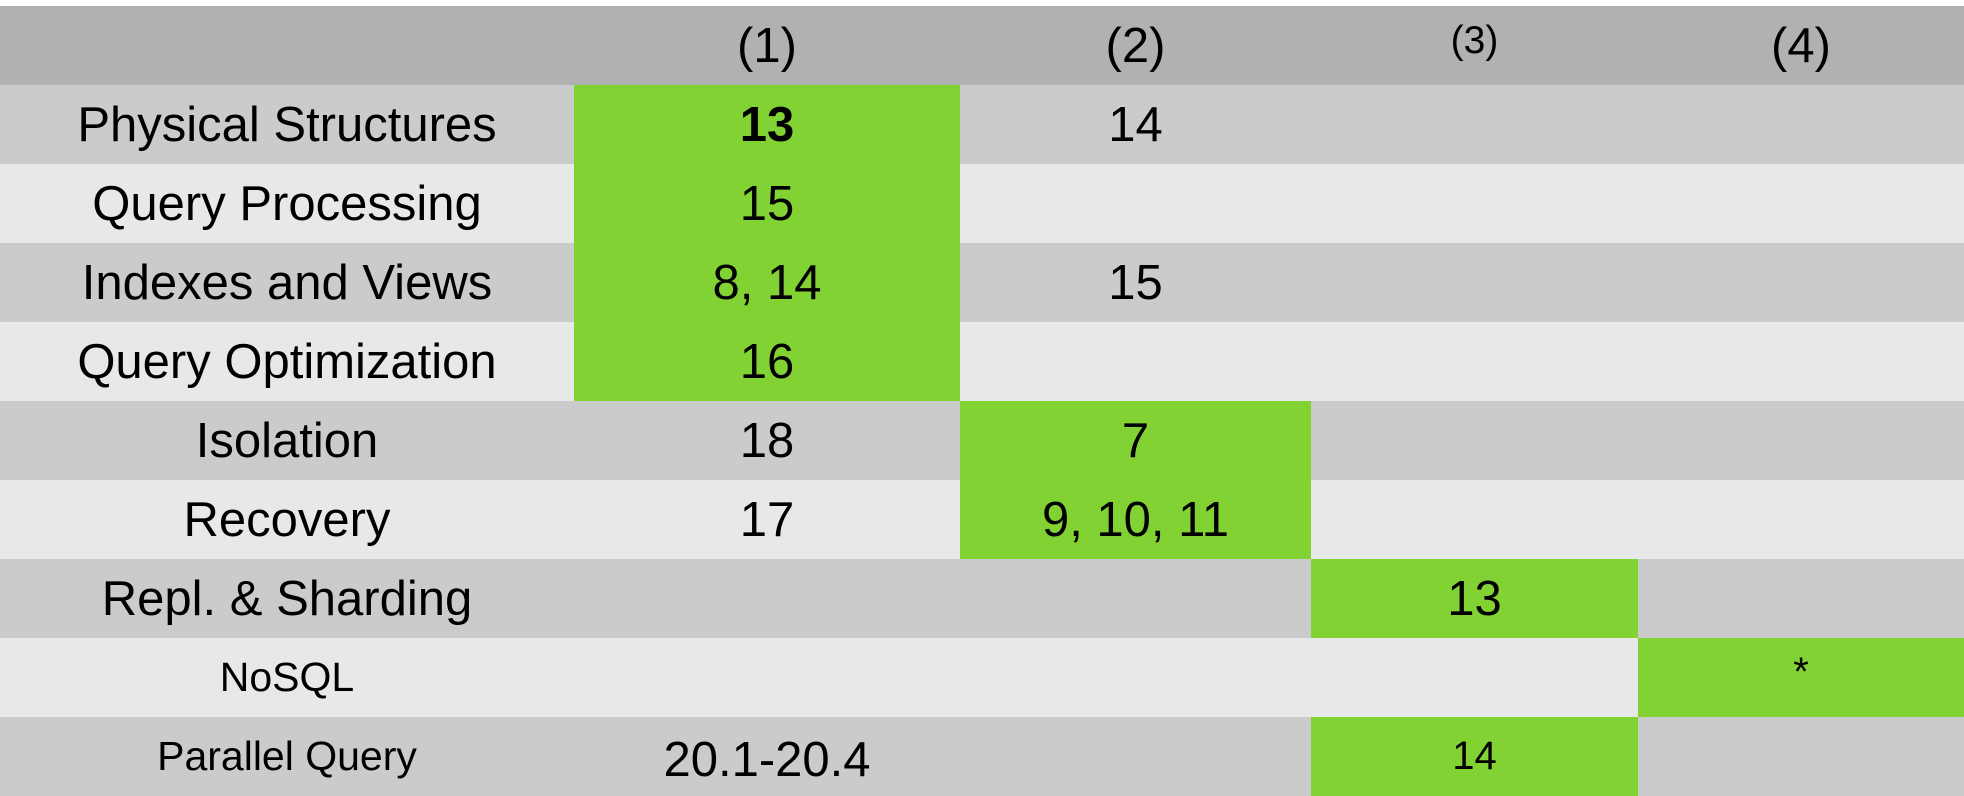 This screenshot has height=796, width=1964. I want to click on row-label: Query Optimization, so click(287, 361).